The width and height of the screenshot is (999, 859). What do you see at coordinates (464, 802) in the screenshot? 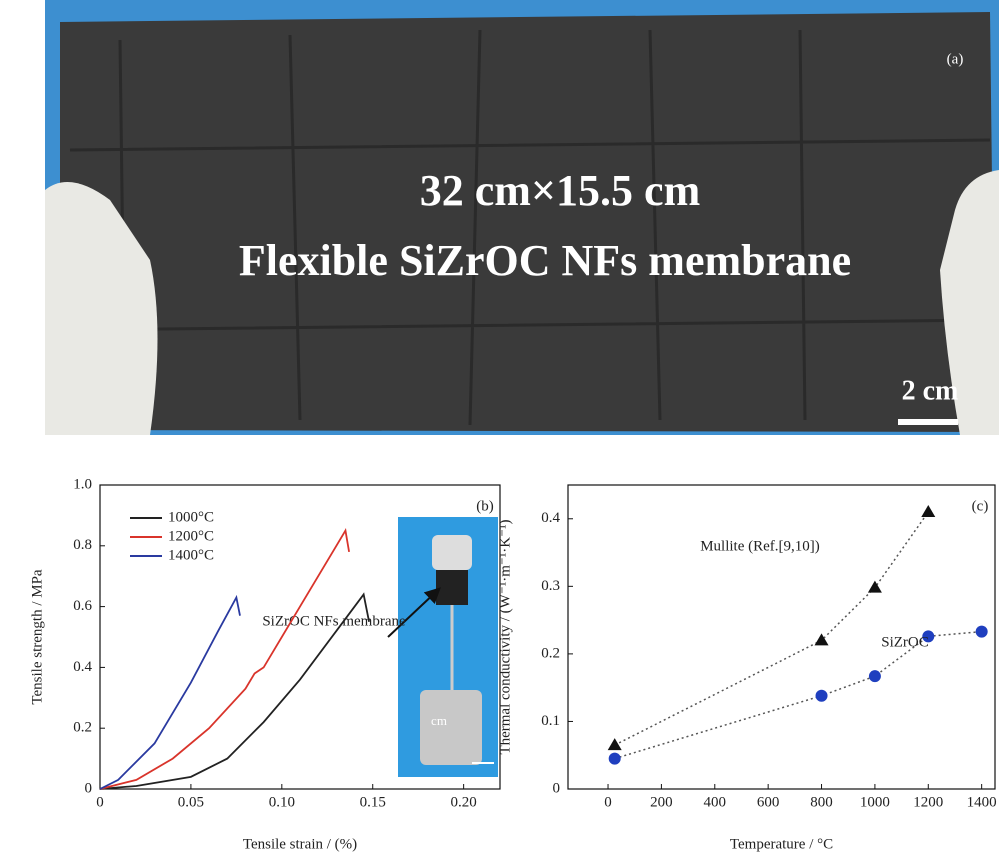
I see `x-tick-label: 0.20` at bounding box center [464, 802].